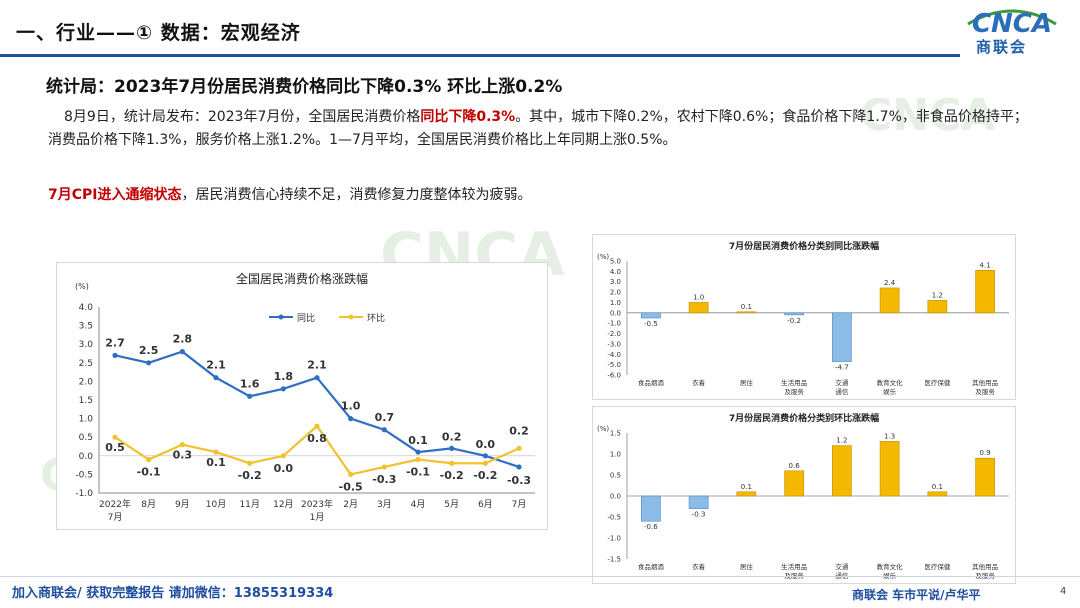 The image size is (1080, 608). Describe the element at coordinates (86, 327) in the screenshot. I see `y-tick-label: 3.5` at that location.